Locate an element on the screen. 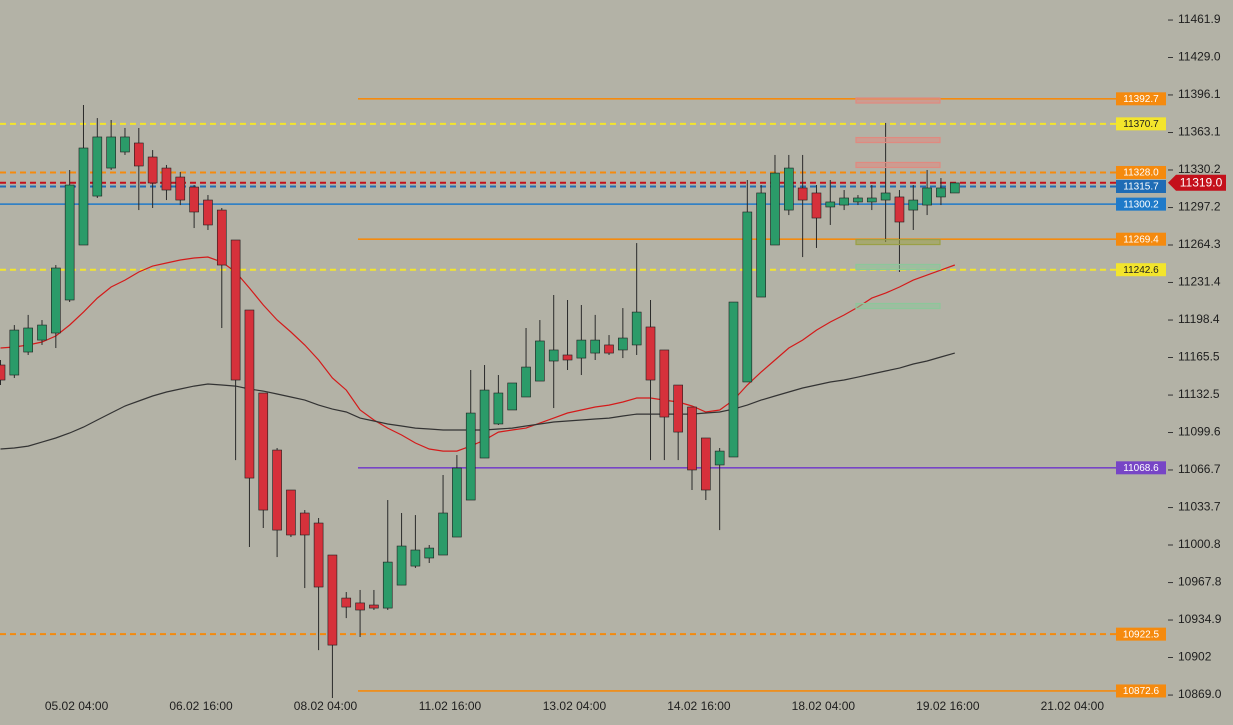 The width and height of the screenshot is (1233, 725). level-label: 11328.0 is located at coordinates (1141, 173).